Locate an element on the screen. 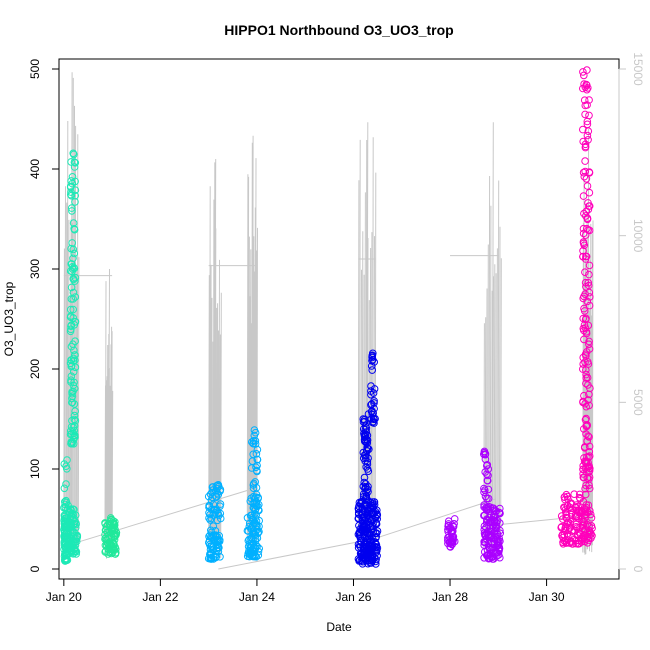  x-axis-label: Date is located at coordinates (339, 627).